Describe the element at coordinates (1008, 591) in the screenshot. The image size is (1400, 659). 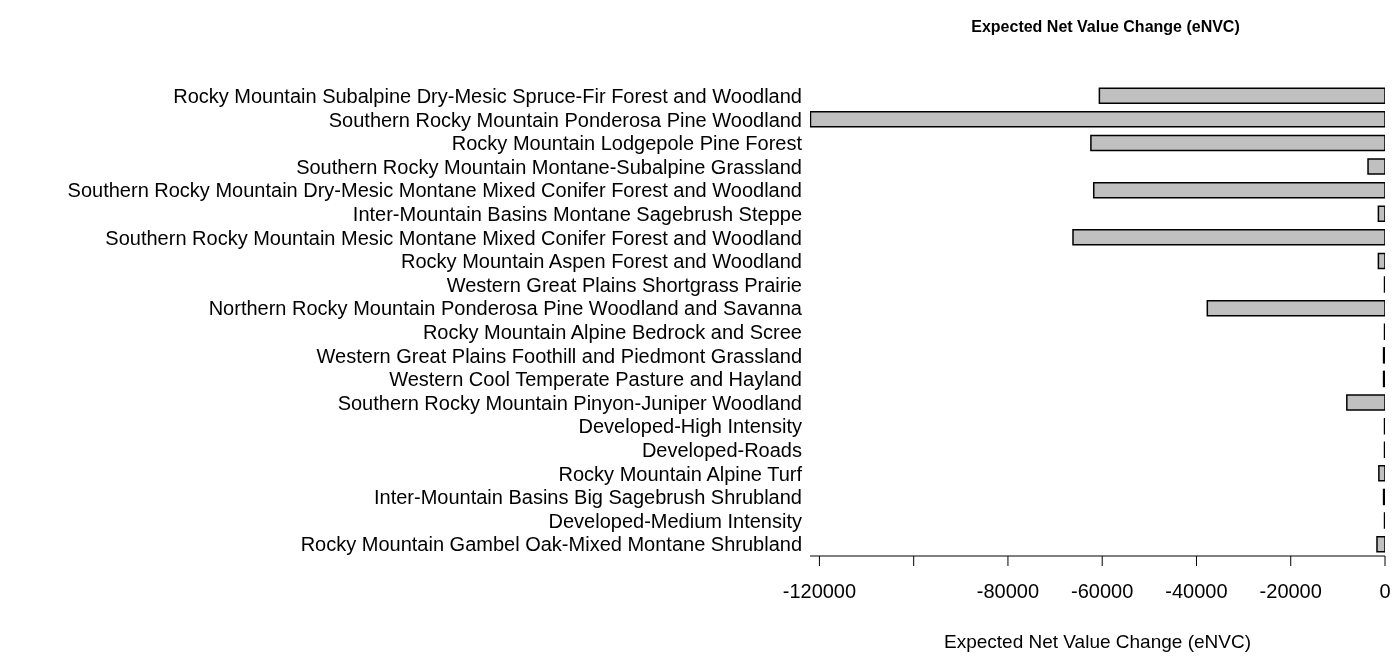
I see `x-tick-label: -80000` at that location.